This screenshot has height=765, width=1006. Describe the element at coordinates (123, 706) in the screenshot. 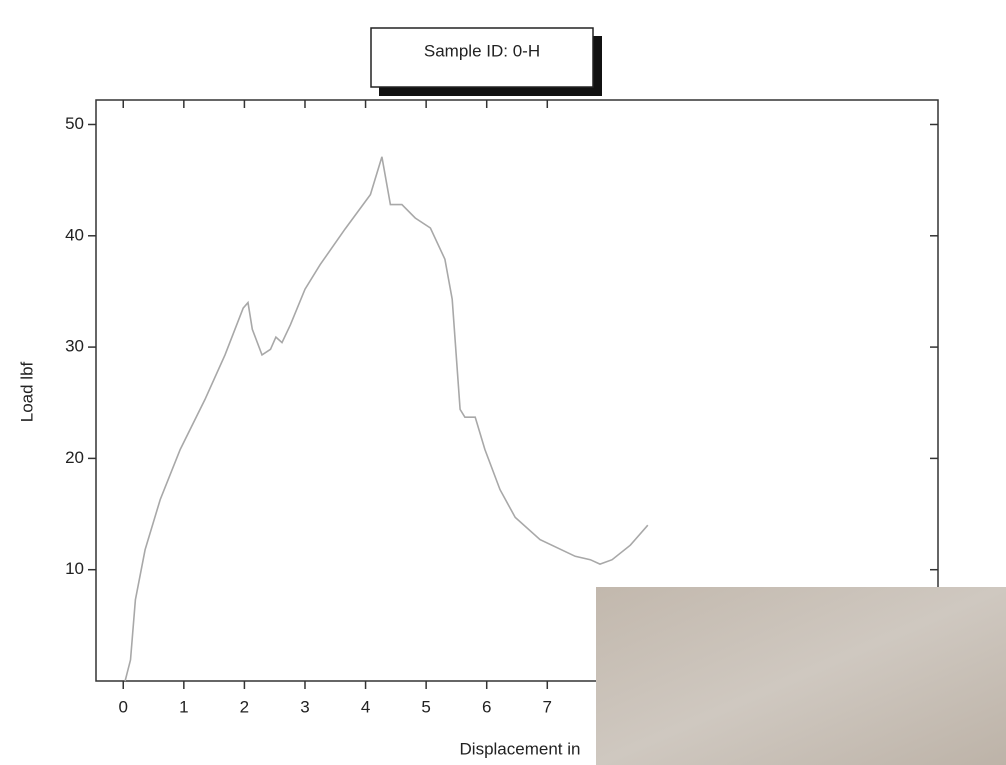

I see `x-tick-label: 0` at that location.